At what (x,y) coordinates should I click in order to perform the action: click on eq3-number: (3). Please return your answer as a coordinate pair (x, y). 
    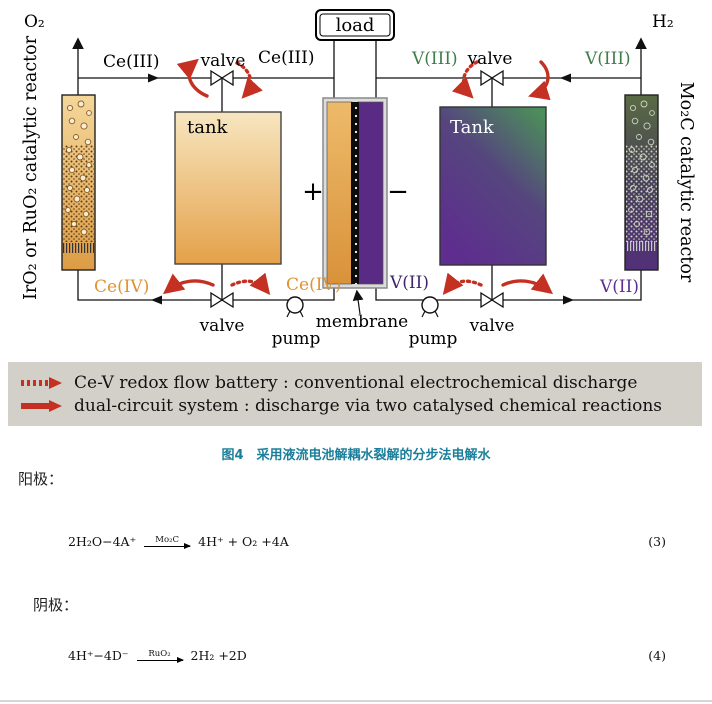
    Looking at the image, I should click on (657, 541).